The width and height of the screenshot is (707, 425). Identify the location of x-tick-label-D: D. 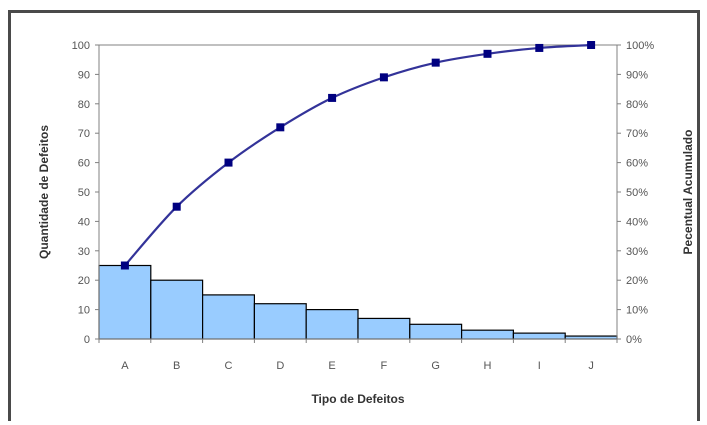
(280, 366).